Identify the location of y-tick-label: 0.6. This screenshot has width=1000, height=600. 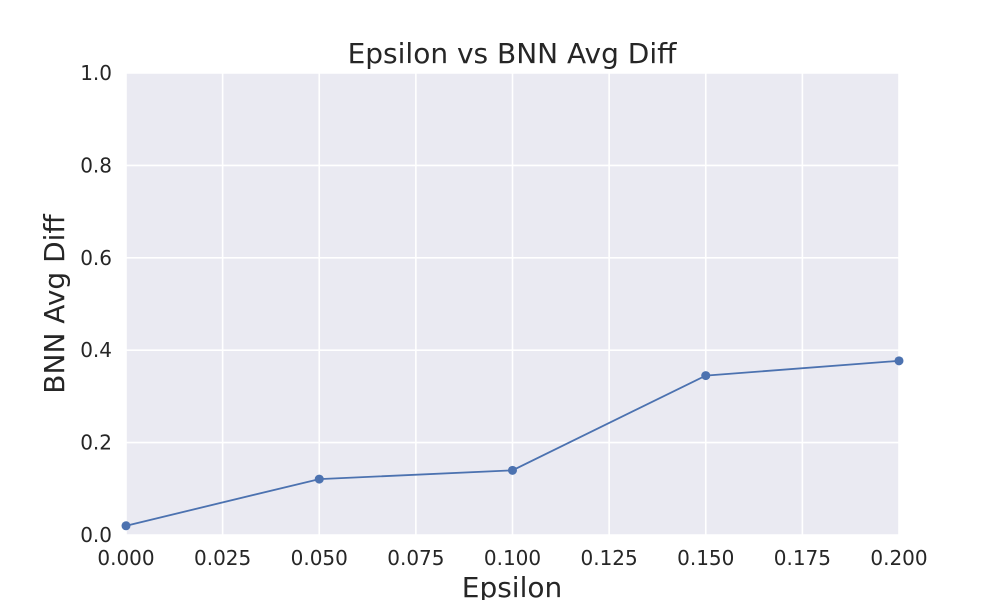
(96, 258).